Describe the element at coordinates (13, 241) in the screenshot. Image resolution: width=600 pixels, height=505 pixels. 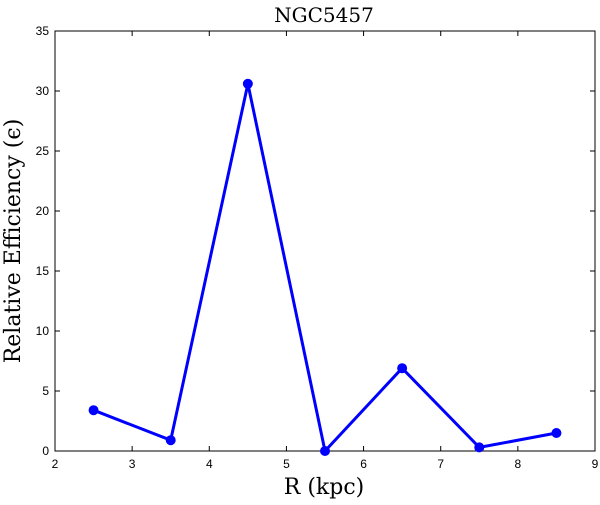
I see `y-axis-label: Relative Efficiency (ϵ)` at that location.